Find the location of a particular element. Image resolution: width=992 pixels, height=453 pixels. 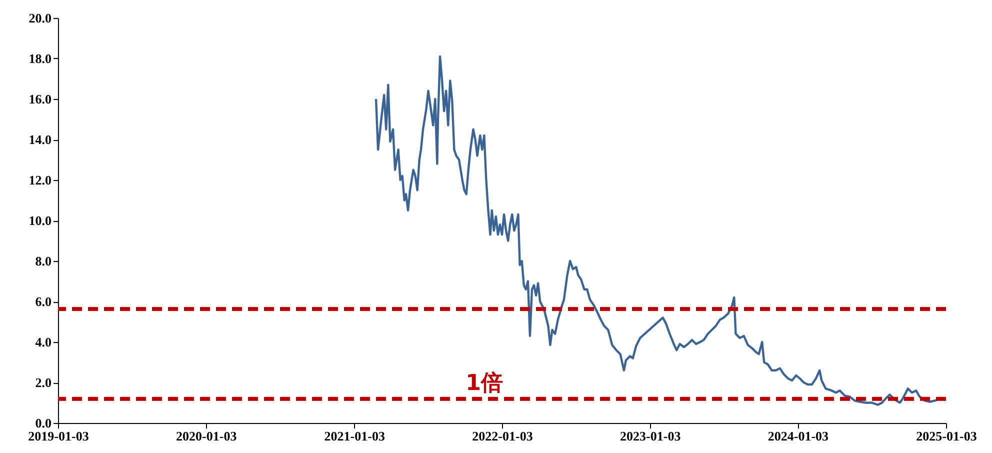

x-tick-label: 2023-01-03 is located at coordinates (651, 436).